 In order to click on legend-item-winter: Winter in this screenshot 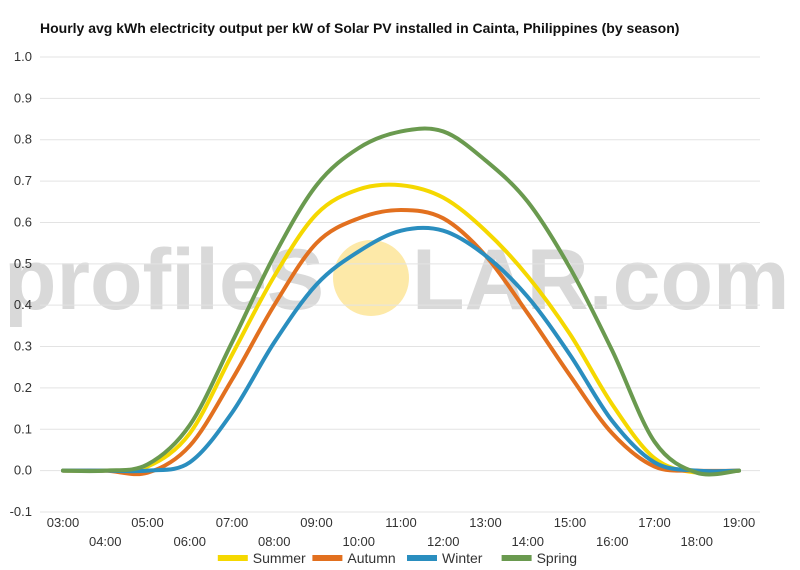, I will do `click(445, 558)`.